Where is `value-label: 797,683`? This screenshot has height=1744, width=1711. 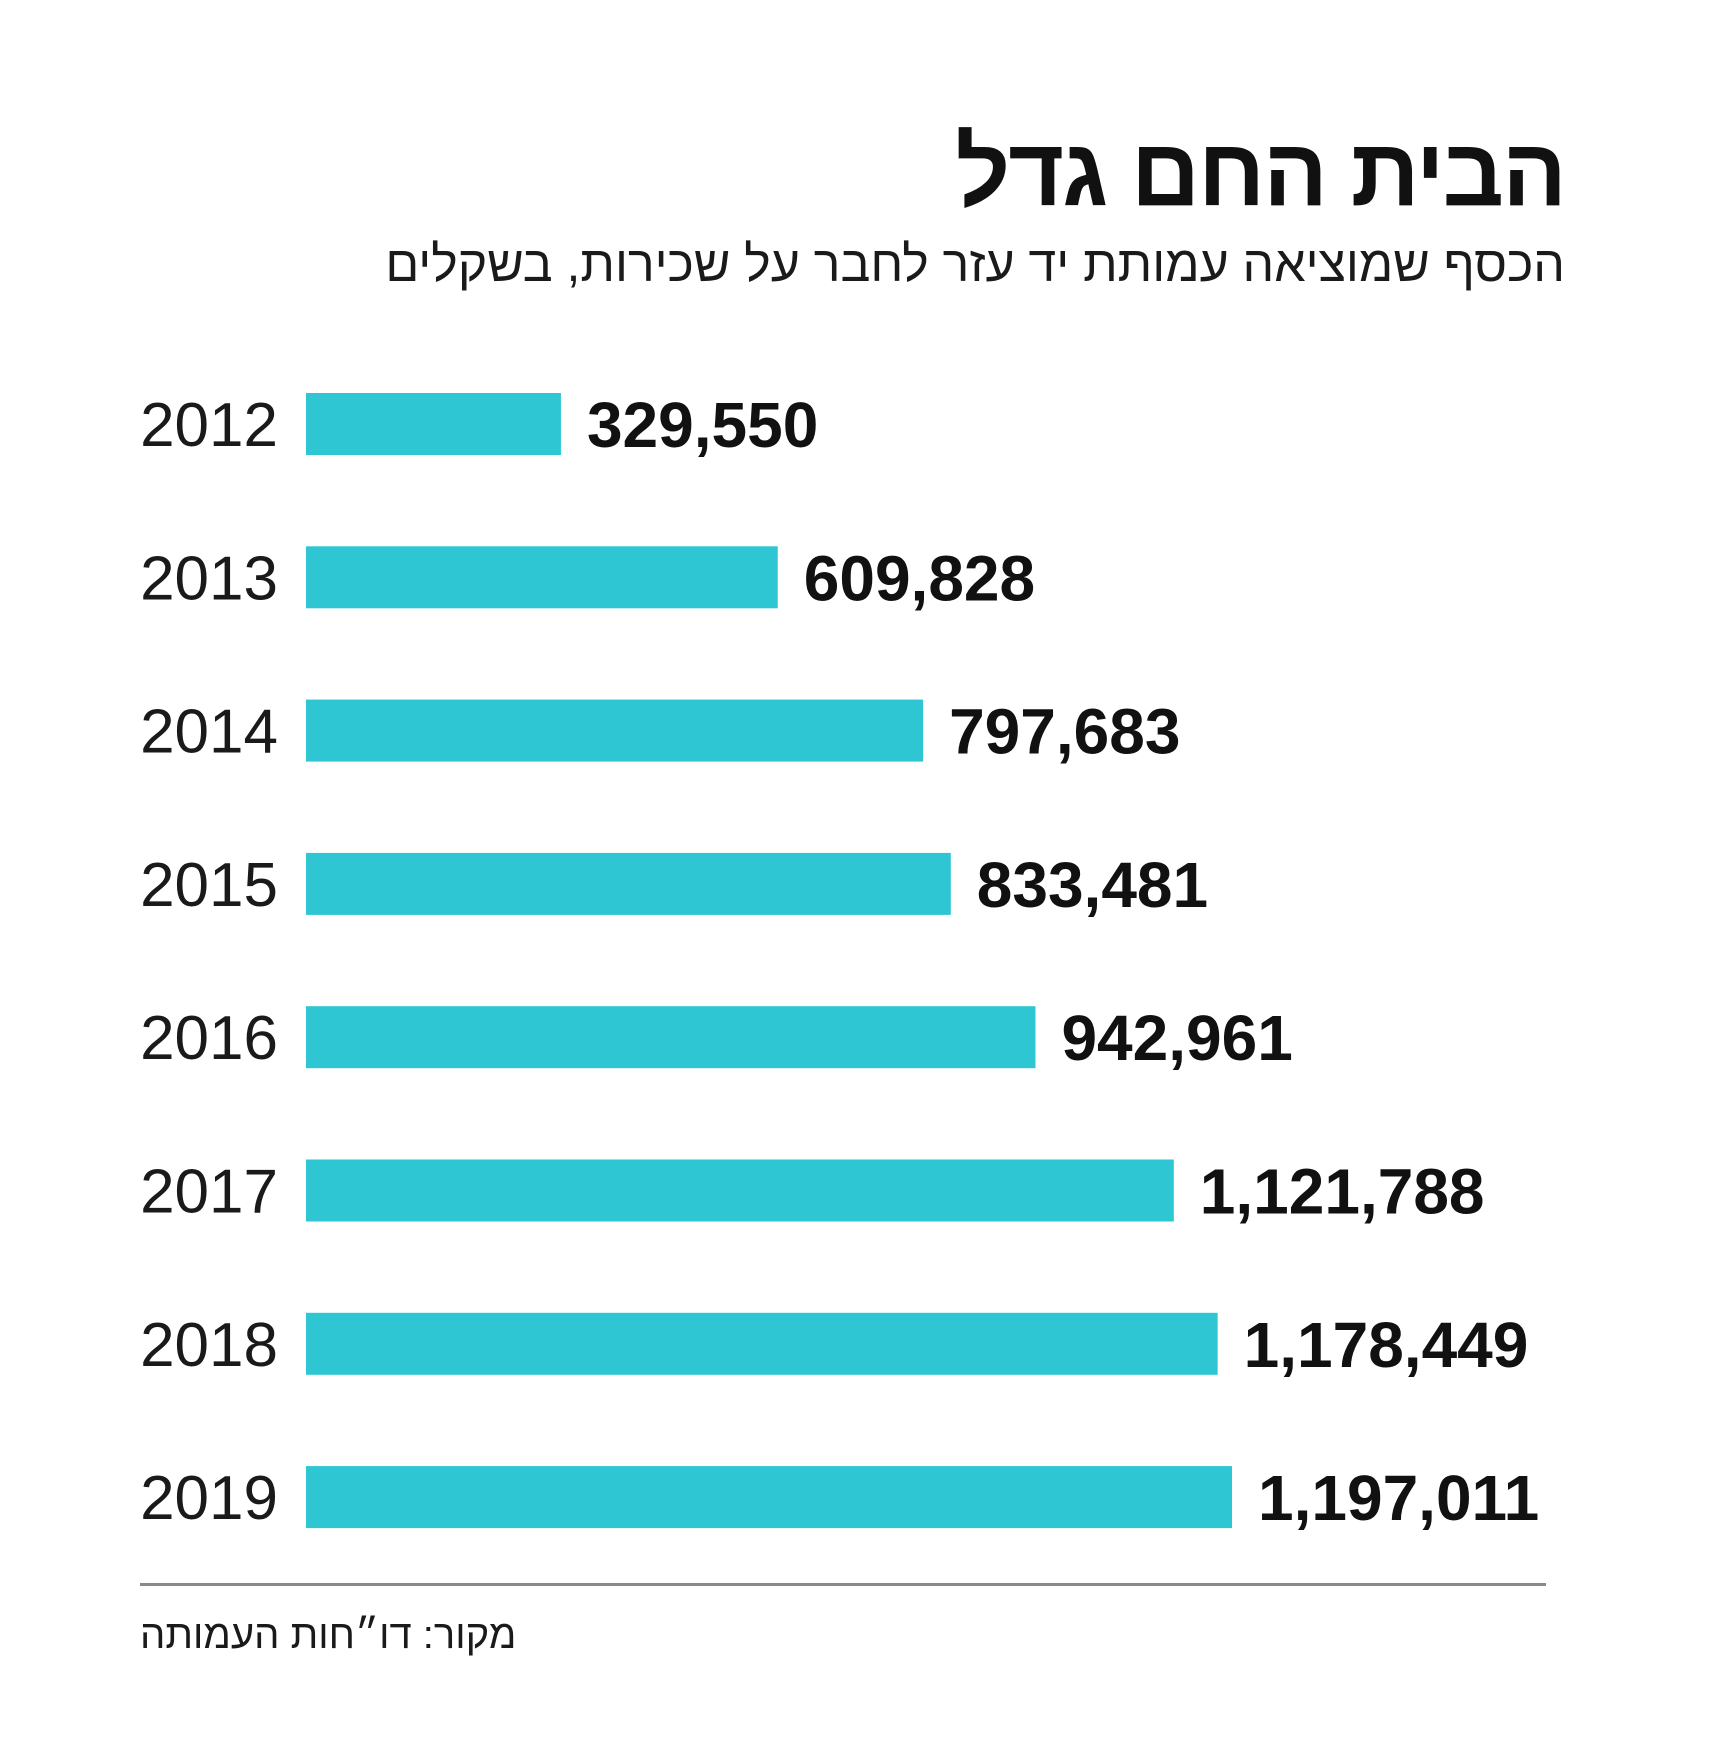 value-label: 797,683 is located at coordinates (1064, 732).